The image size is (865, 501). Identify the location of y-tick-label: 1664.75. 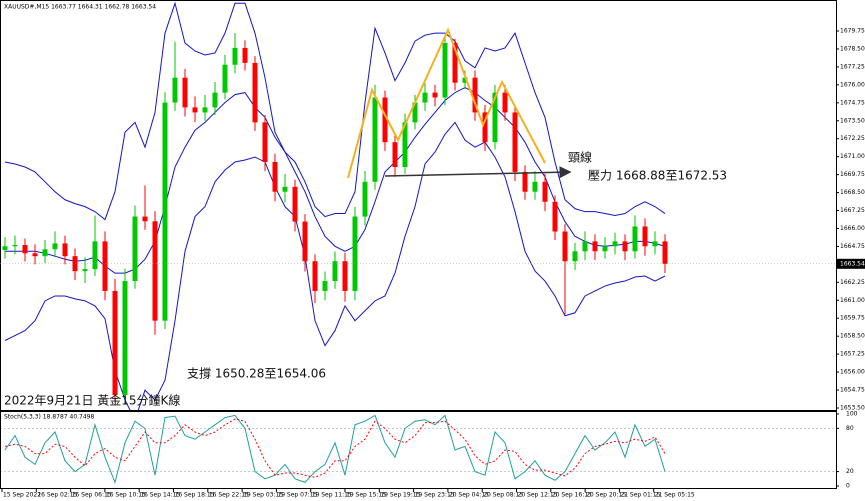
(852, 246).